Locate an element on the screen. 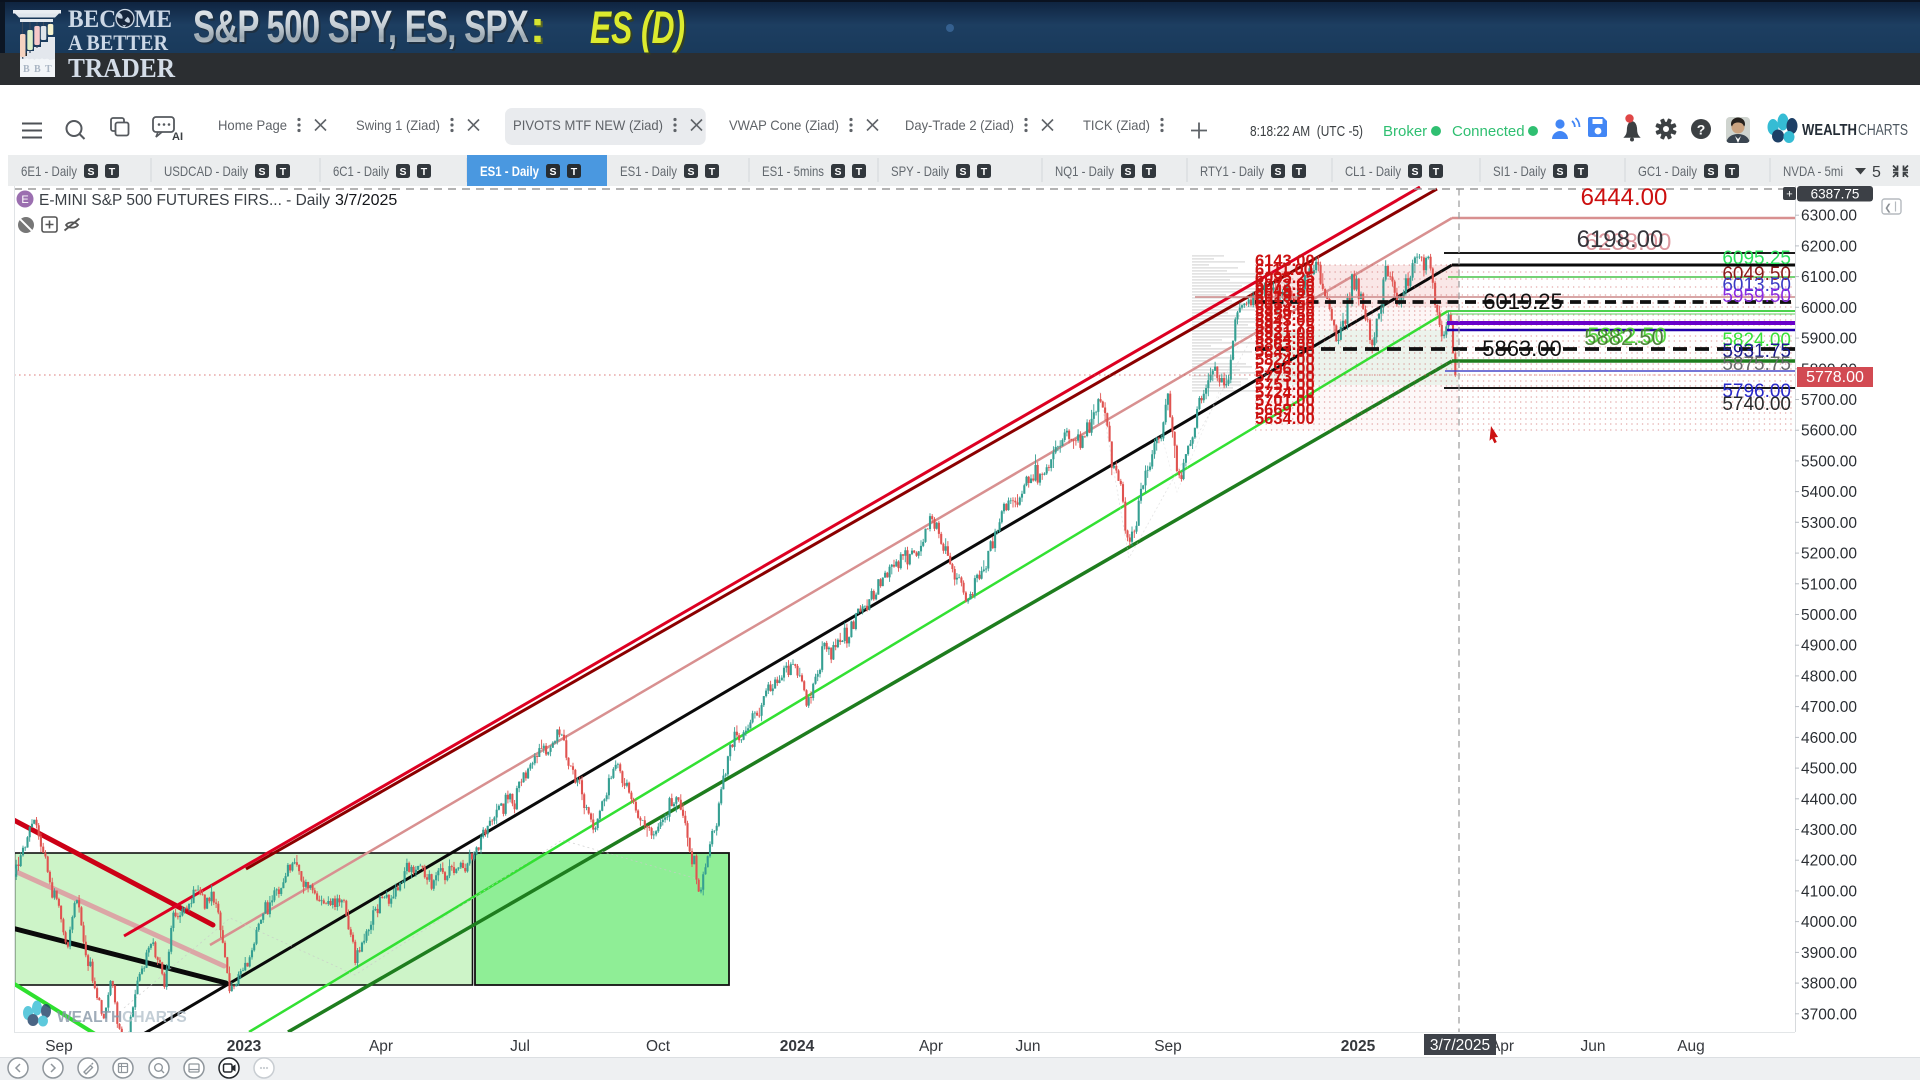 The image size is (1920, 1085). svg-text: ES1 - 5mins is located at coordinates (793, 171).